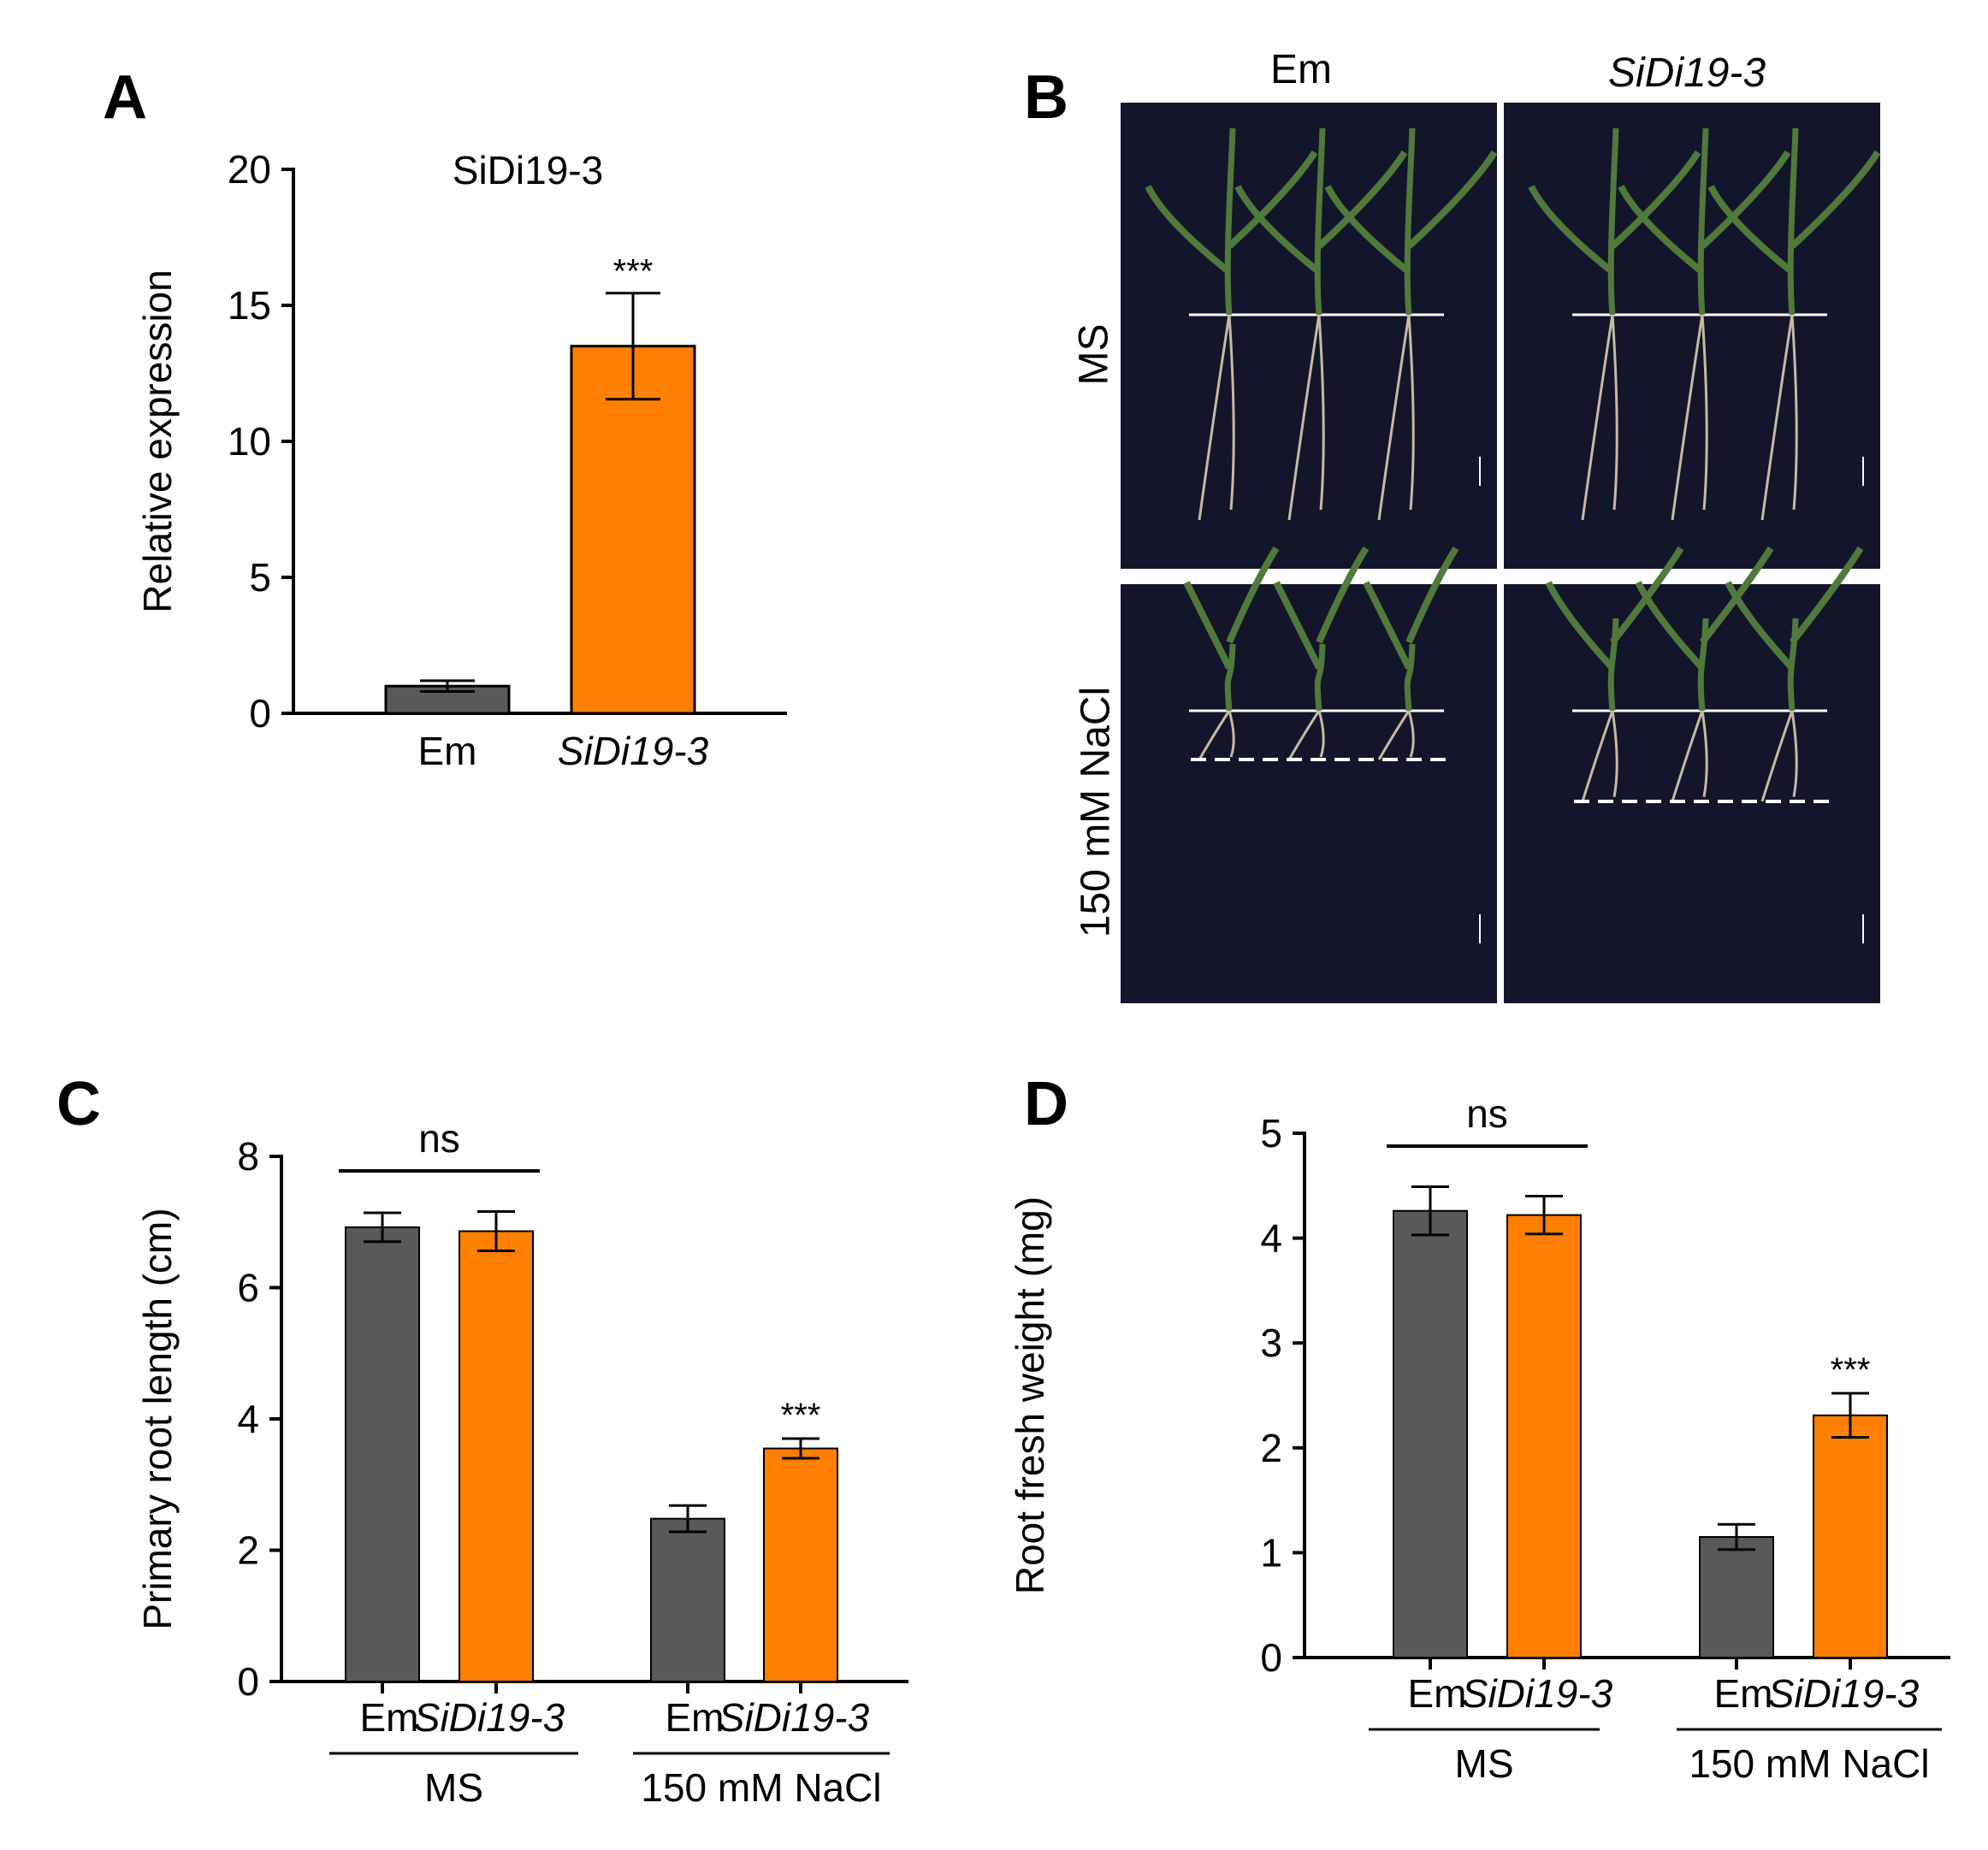 The width and height of the screenshot is (1988, 1850). Describe the element at coordinates (528, 170) in the screenshot. I see `chart-title: SiDi19-3` at that location.